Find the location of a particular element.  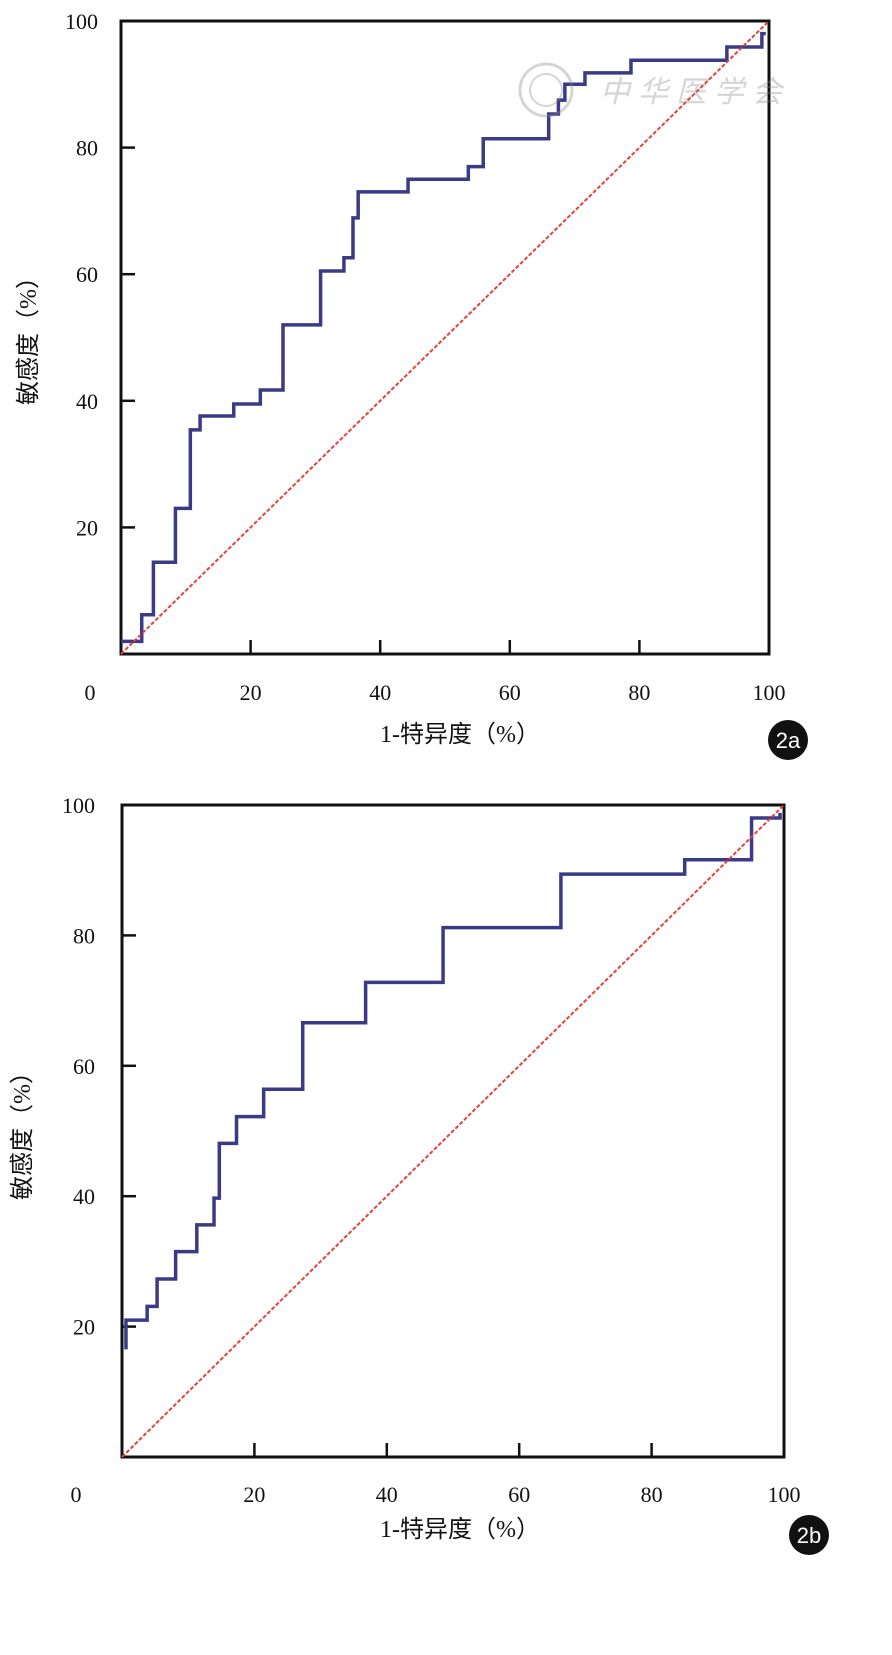

panel-label-badge: 2b is located at coordinates (809, 1535).